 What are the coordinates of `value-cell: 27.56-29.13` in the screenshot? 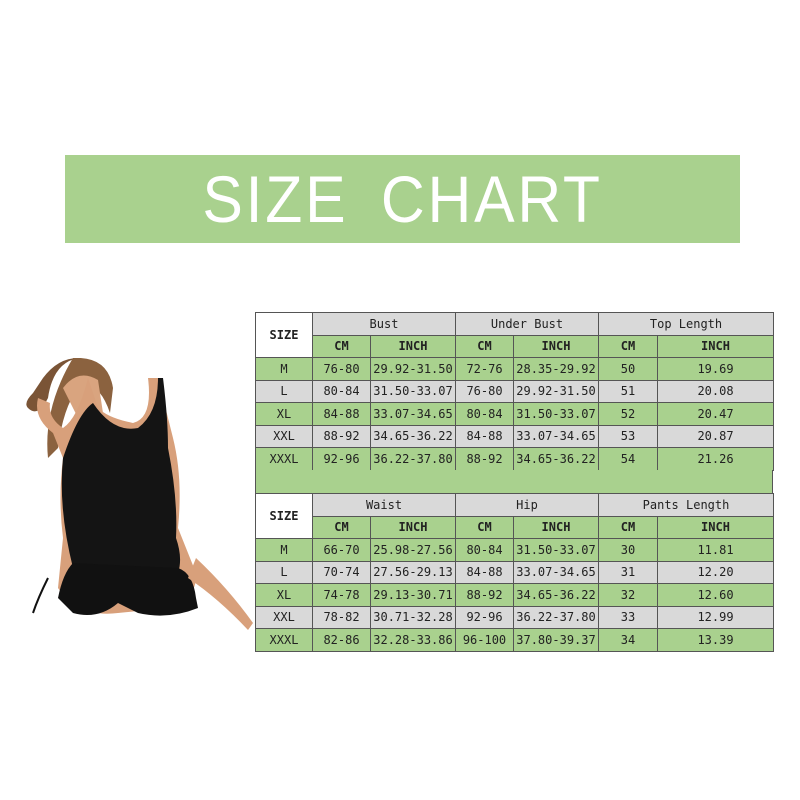 It's located at (413, 572).